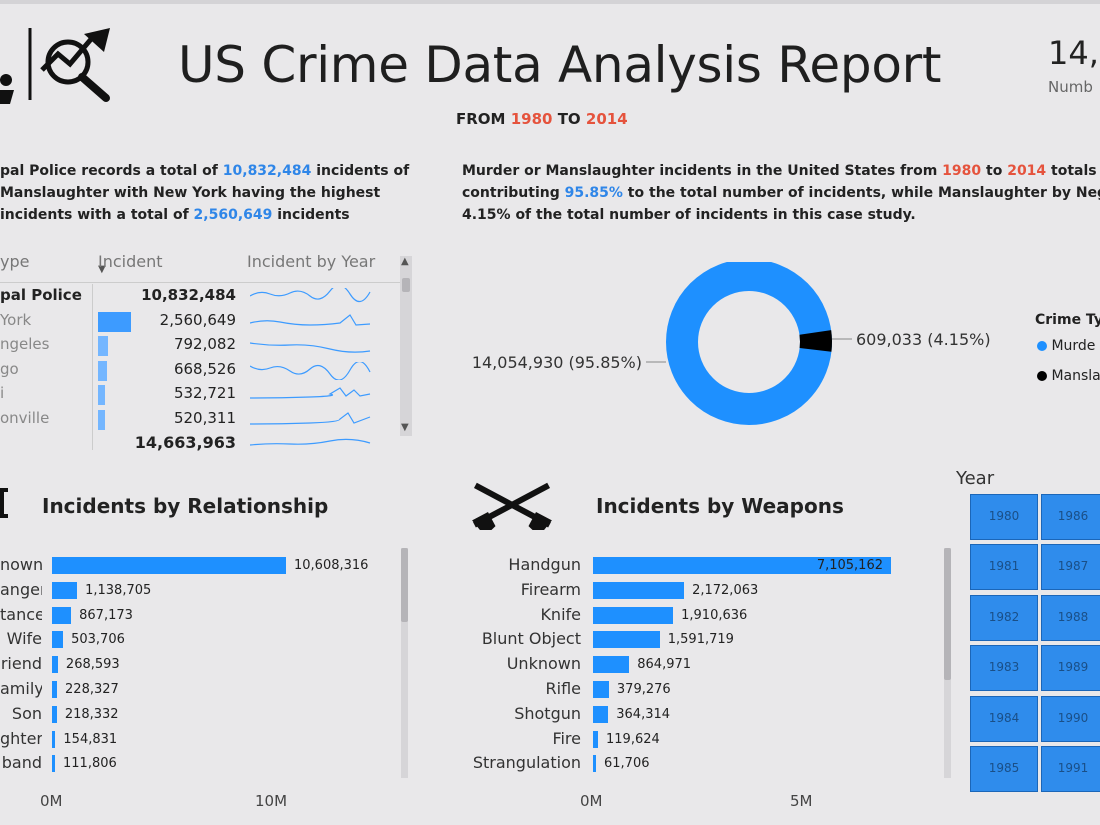  Describe the element at coordinates (405, 427) in the screenshot. I see `scroll-down-icon: ▼` at that location.